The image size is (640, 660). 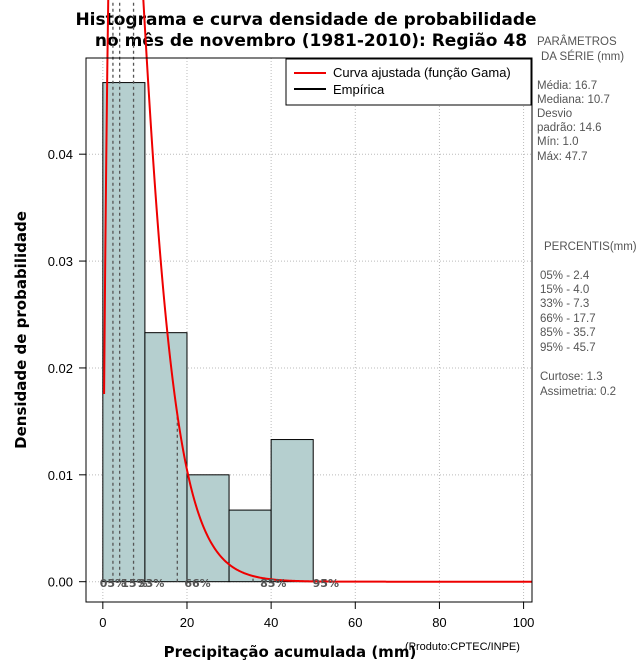 What do you see at coordinates (355, 622) in the screenshot?
I see `x-tick-label-3: 60` at bounding box center [355, 622].